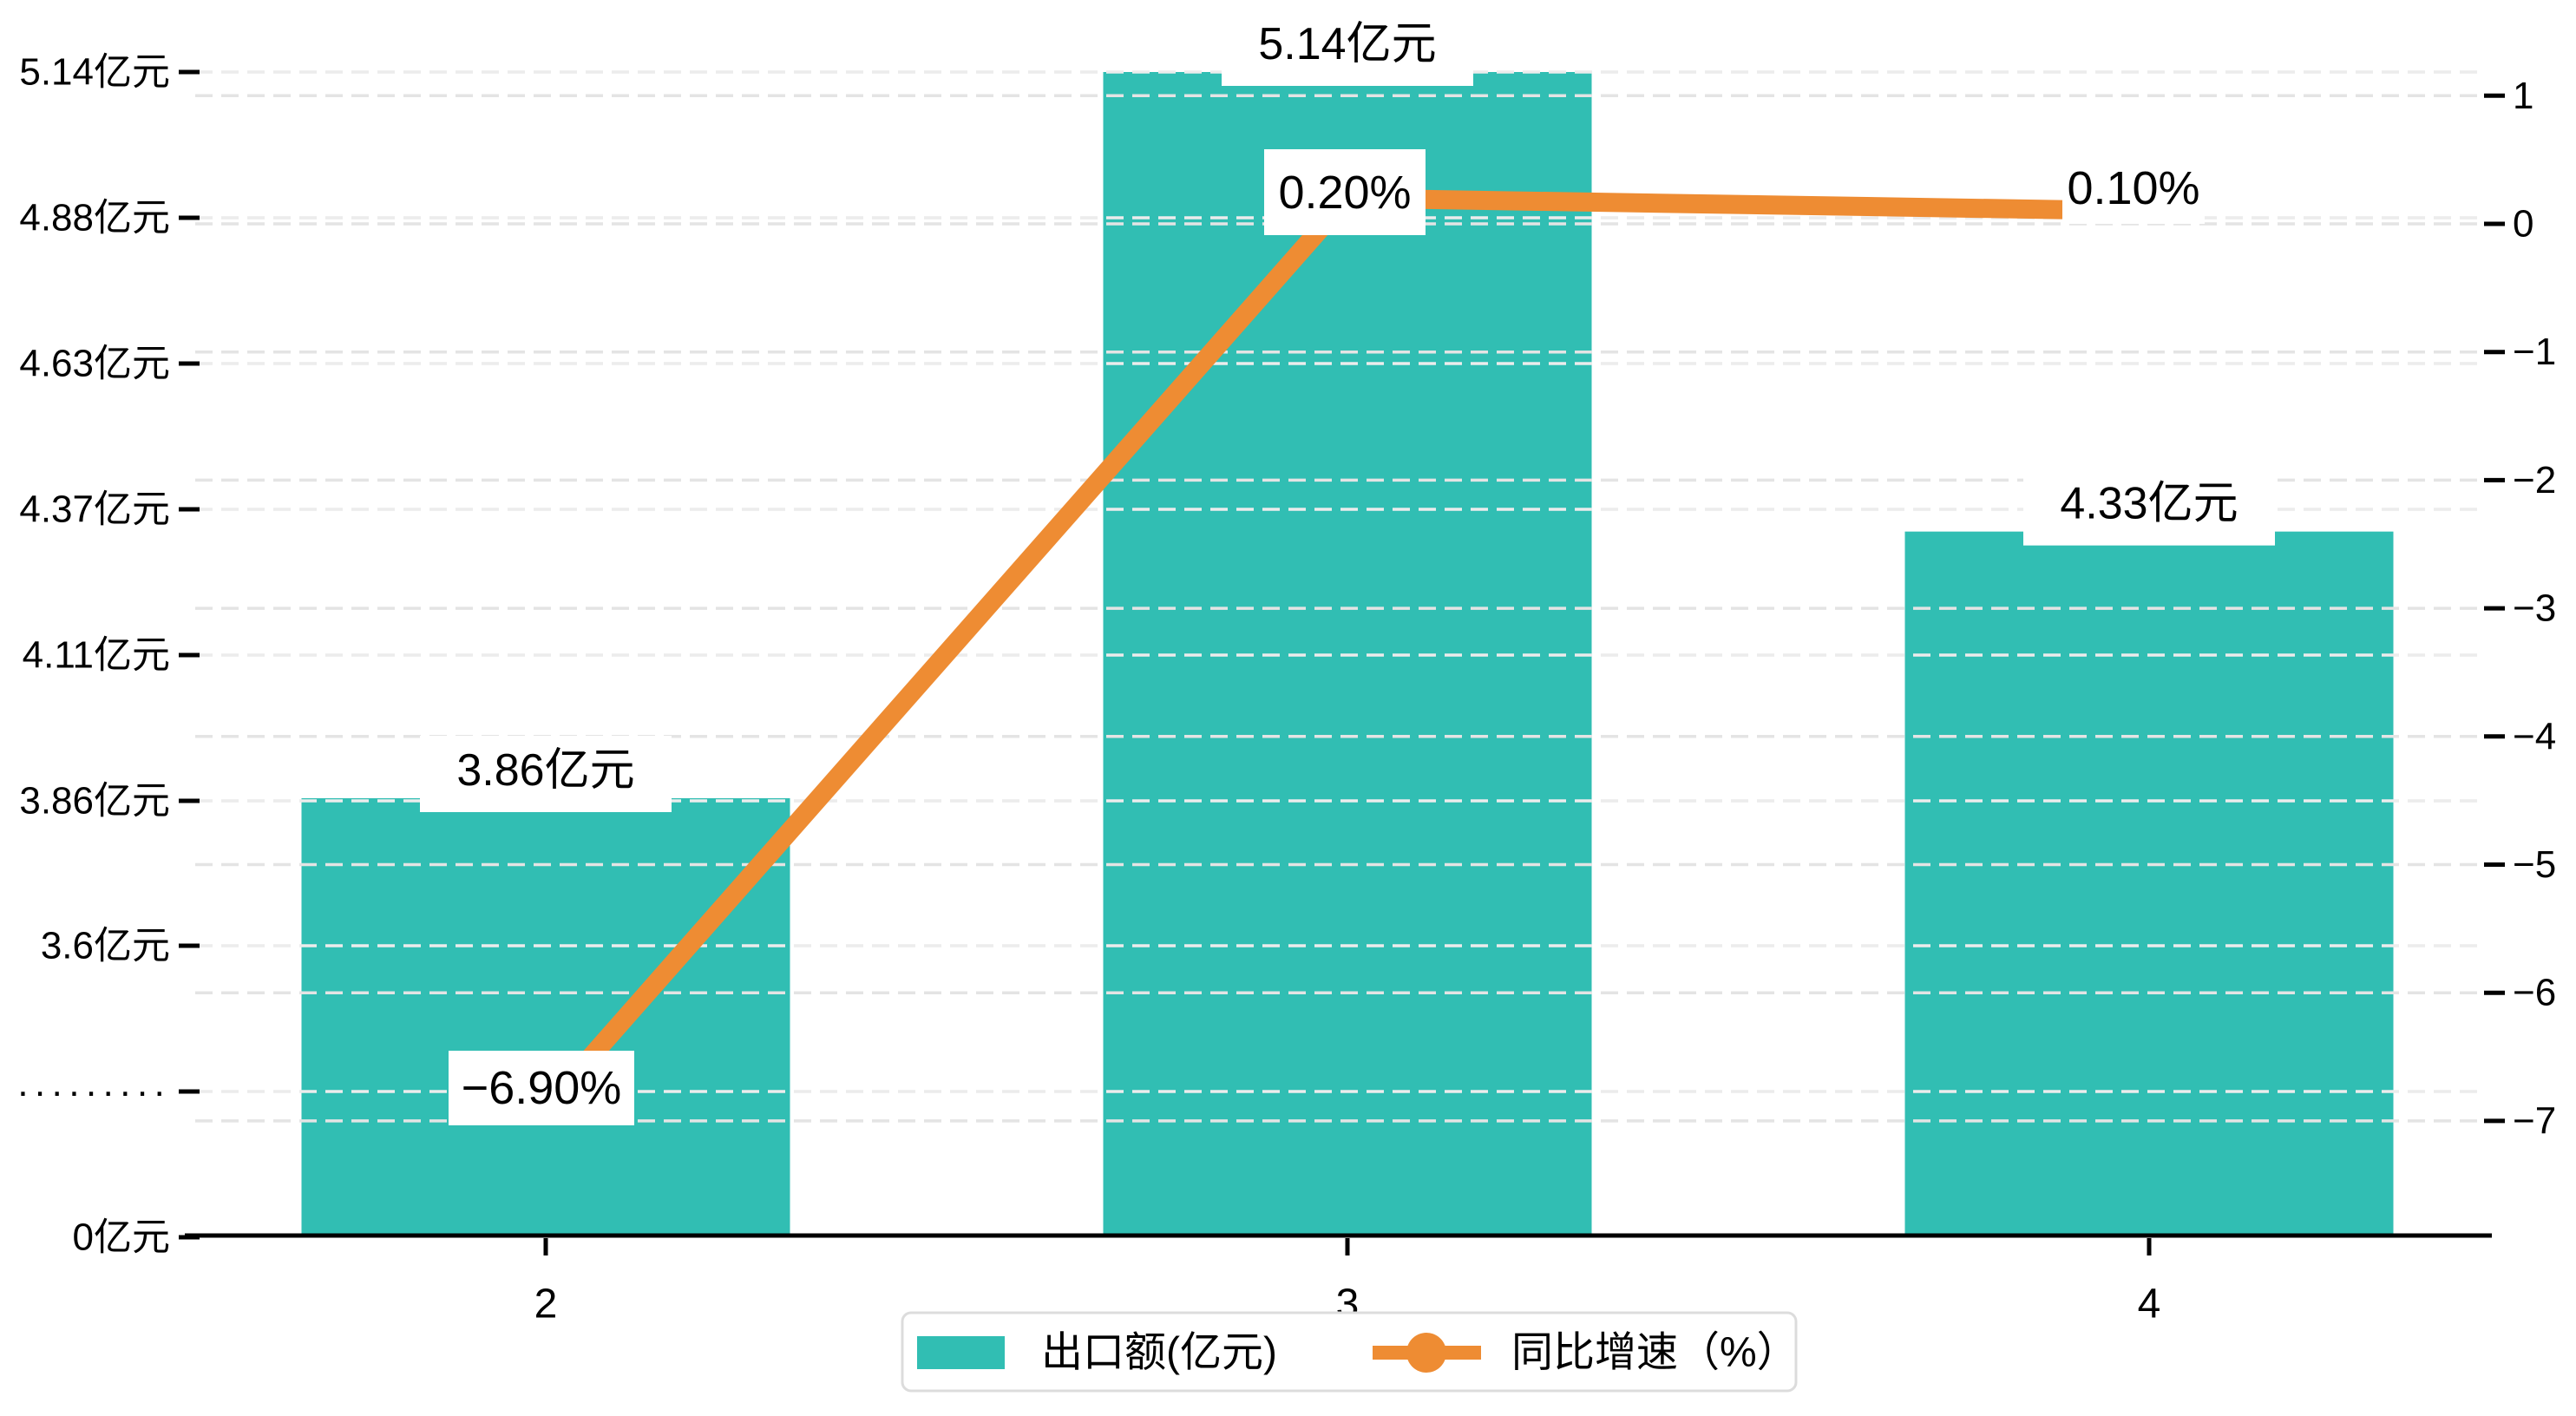 Image resolution: width=2576 pixels, height=1416 pixels. I want to click on legend-label-line-series: 同比增速（%）, so click(1655, 1353).